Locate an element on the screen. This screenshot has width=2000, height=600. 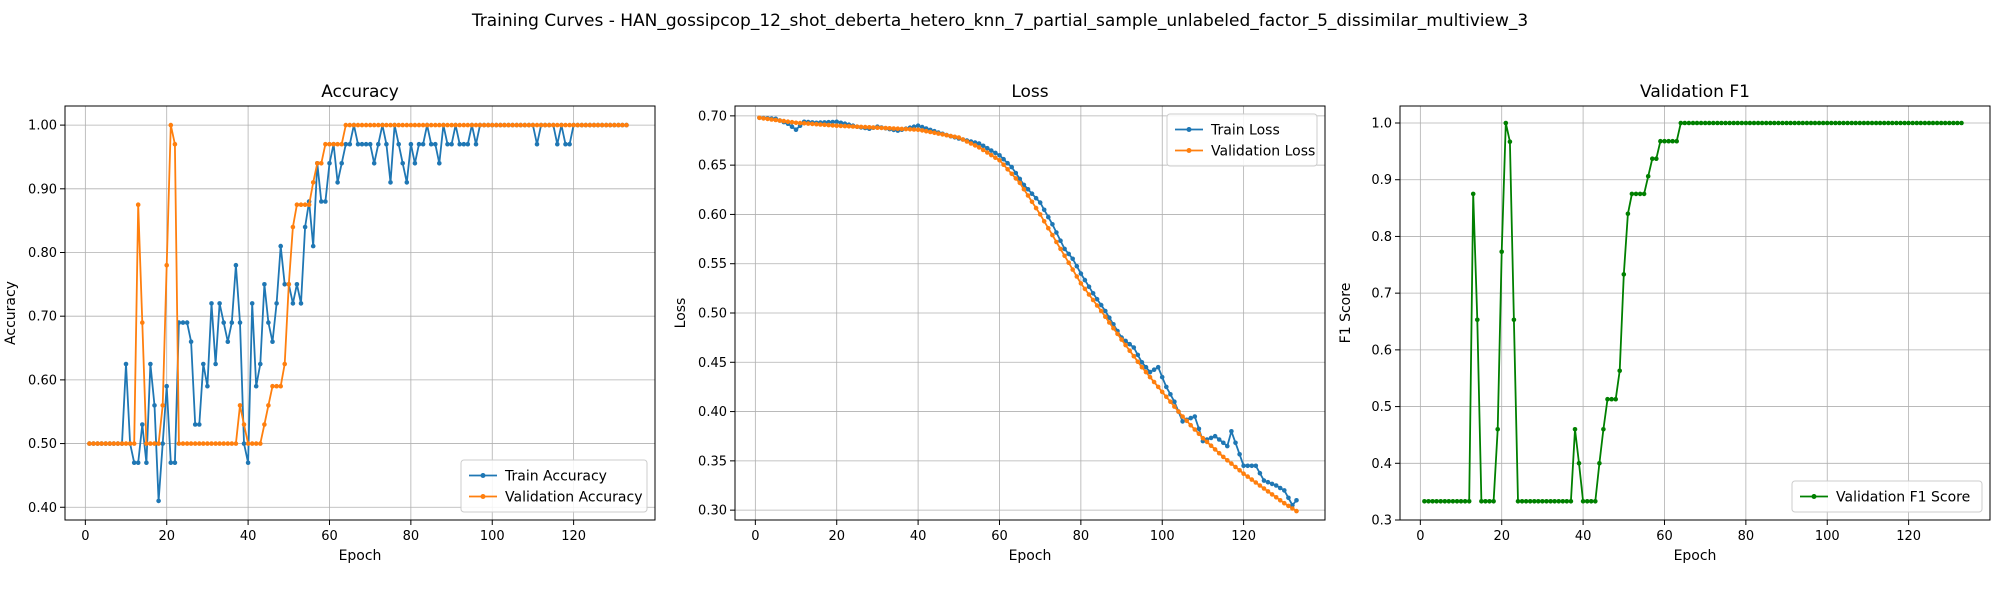
series-validation-accuracy is located at coordinates (358, 284).